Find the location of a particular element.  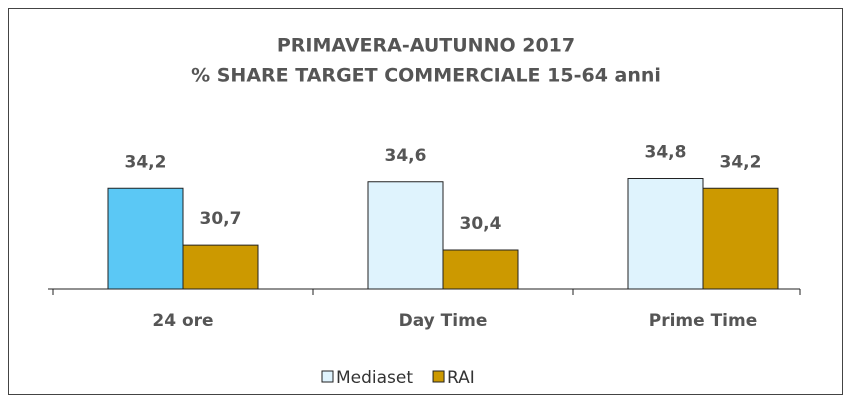

data-label: 30,7 is located at coordinates (221, 219).